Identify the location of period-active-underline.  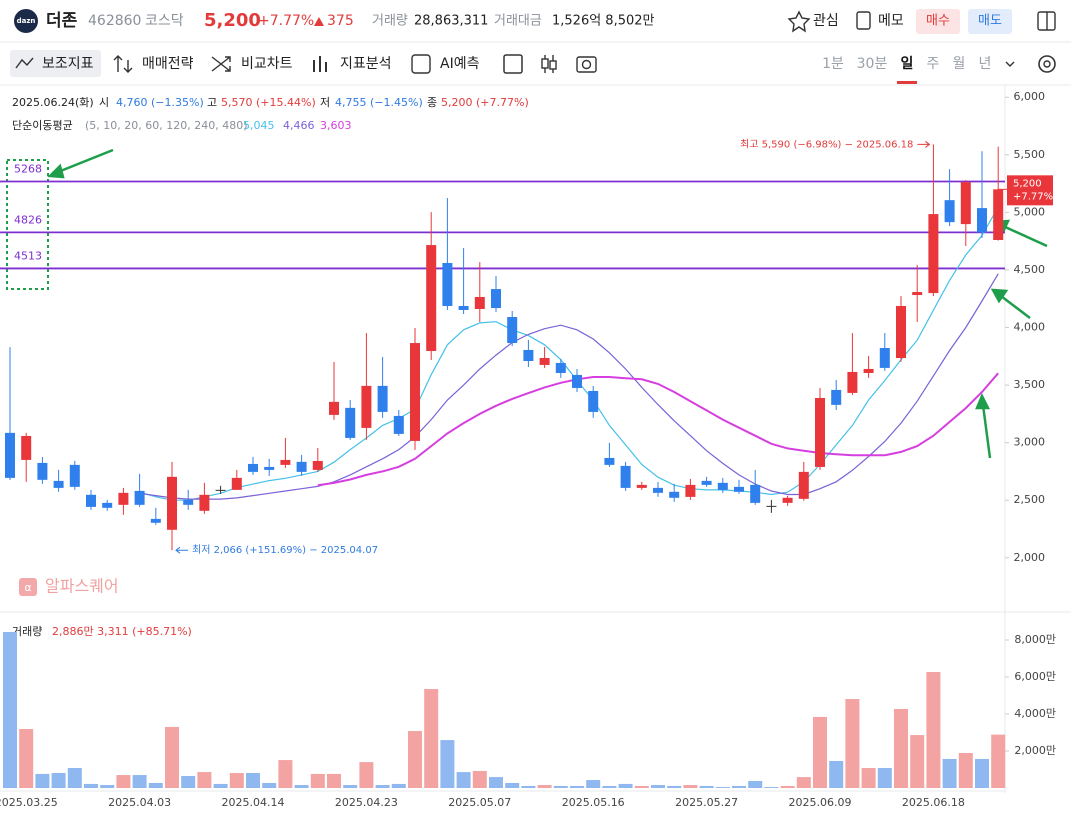
(907, 82).